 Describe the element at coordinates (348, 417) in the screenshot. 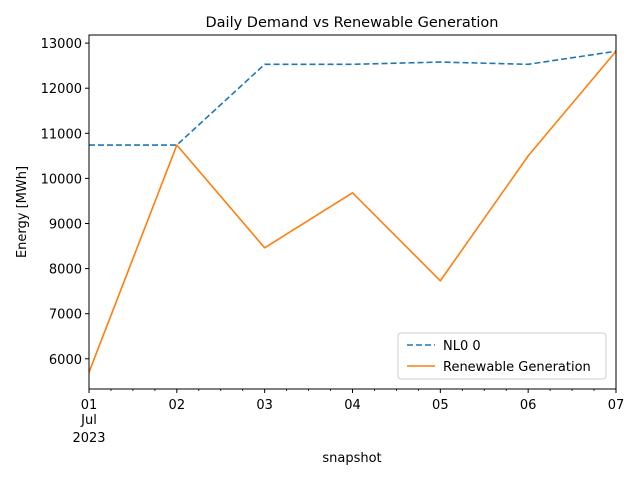

I see `x-axis-ticks: 01 02 03 04 05 06 07 Jul 2023` at that location.